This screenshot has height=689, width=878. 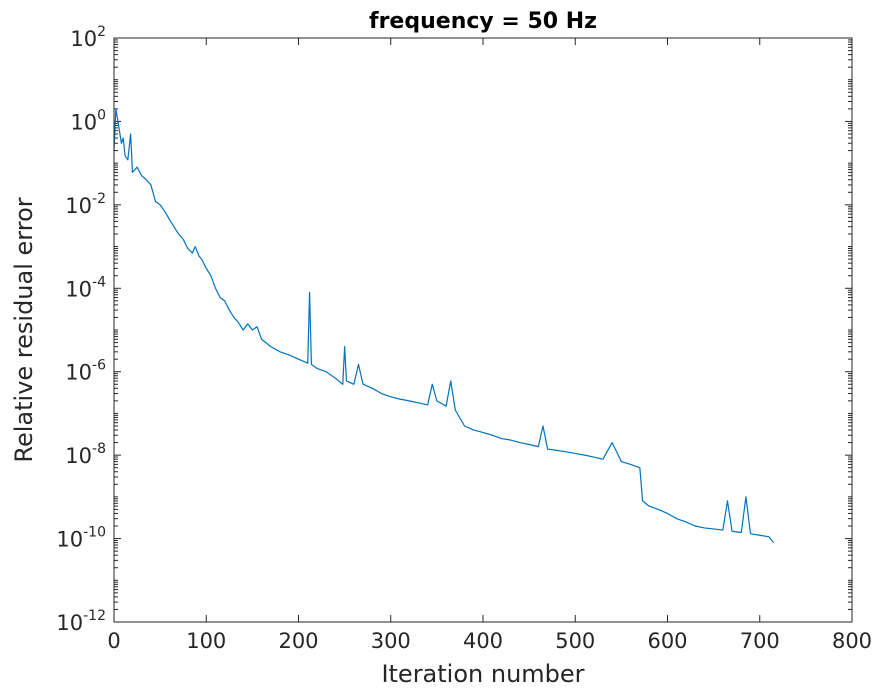 I want to click on x-tick-label: 600, so click(x=667, y=641).